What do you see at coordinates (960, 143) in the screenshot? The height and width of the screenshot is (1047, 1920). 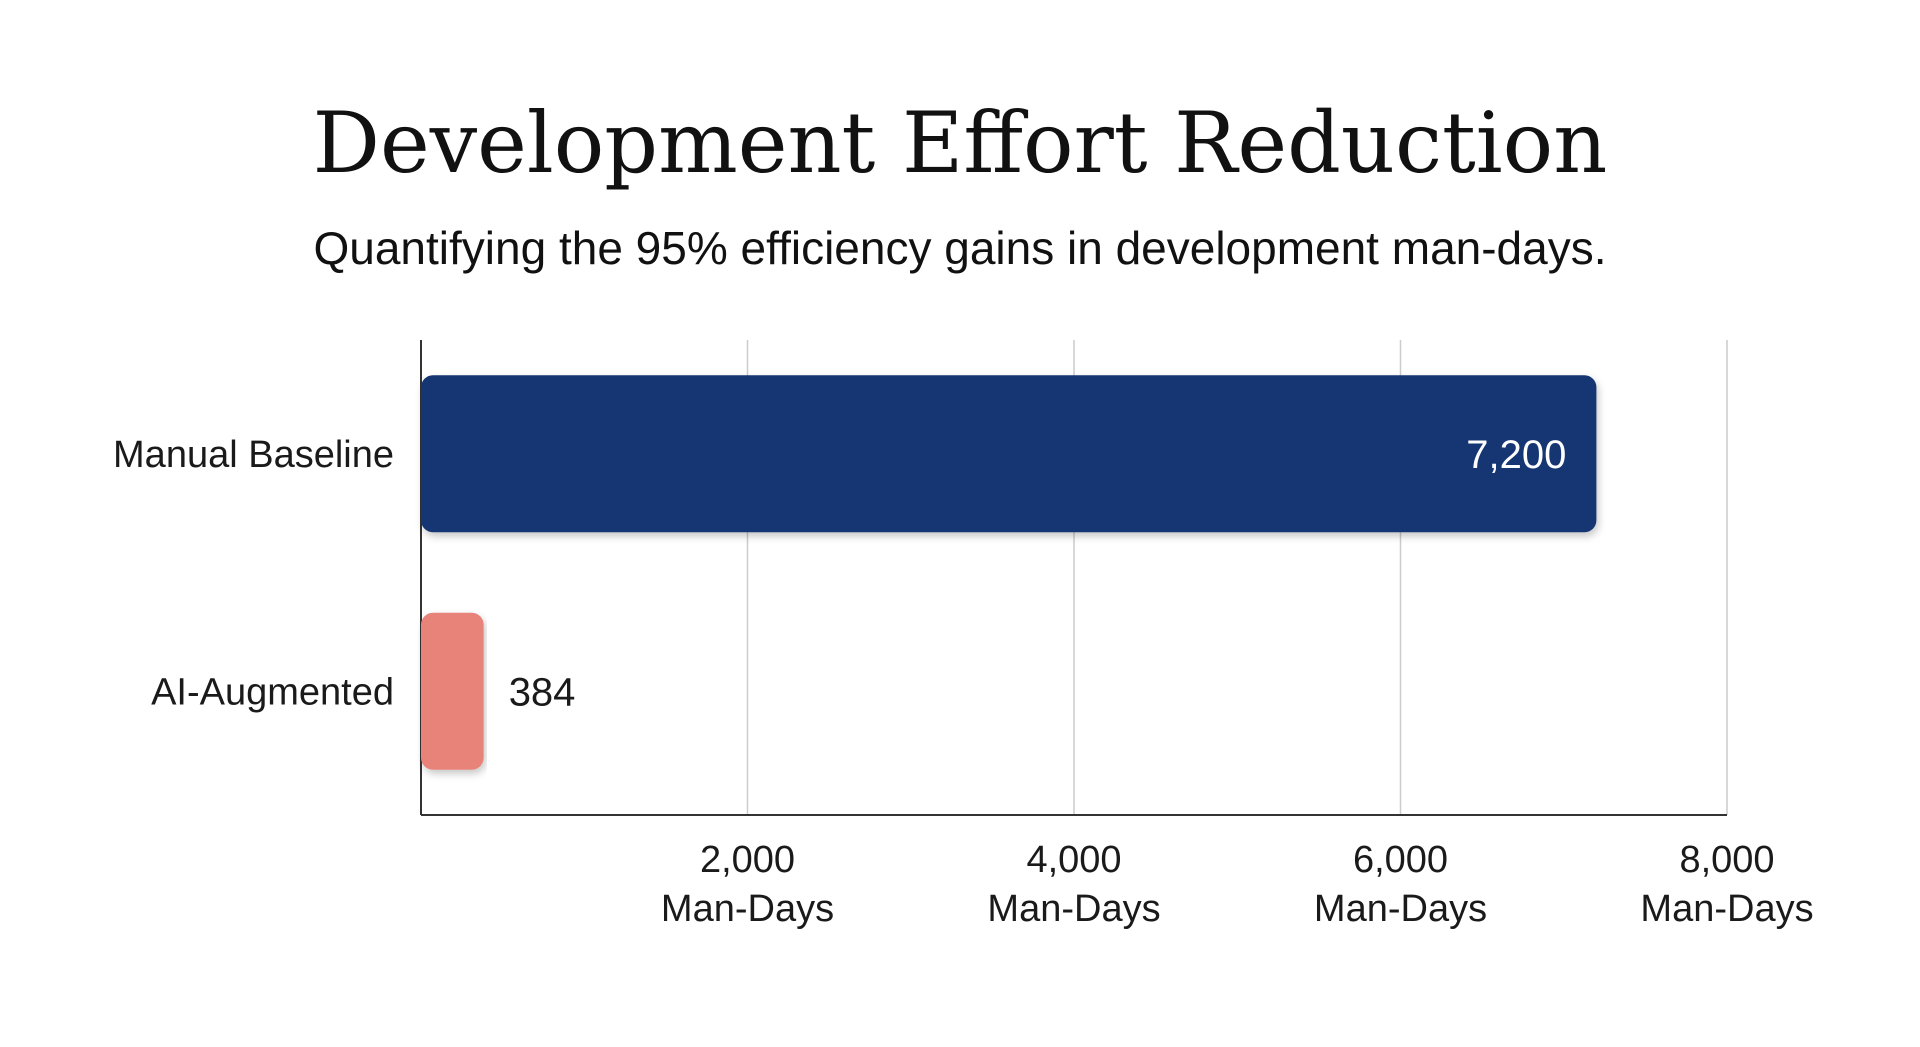 I see `chart-title: Development Effort Reduction` at bounding box center [960, 143].